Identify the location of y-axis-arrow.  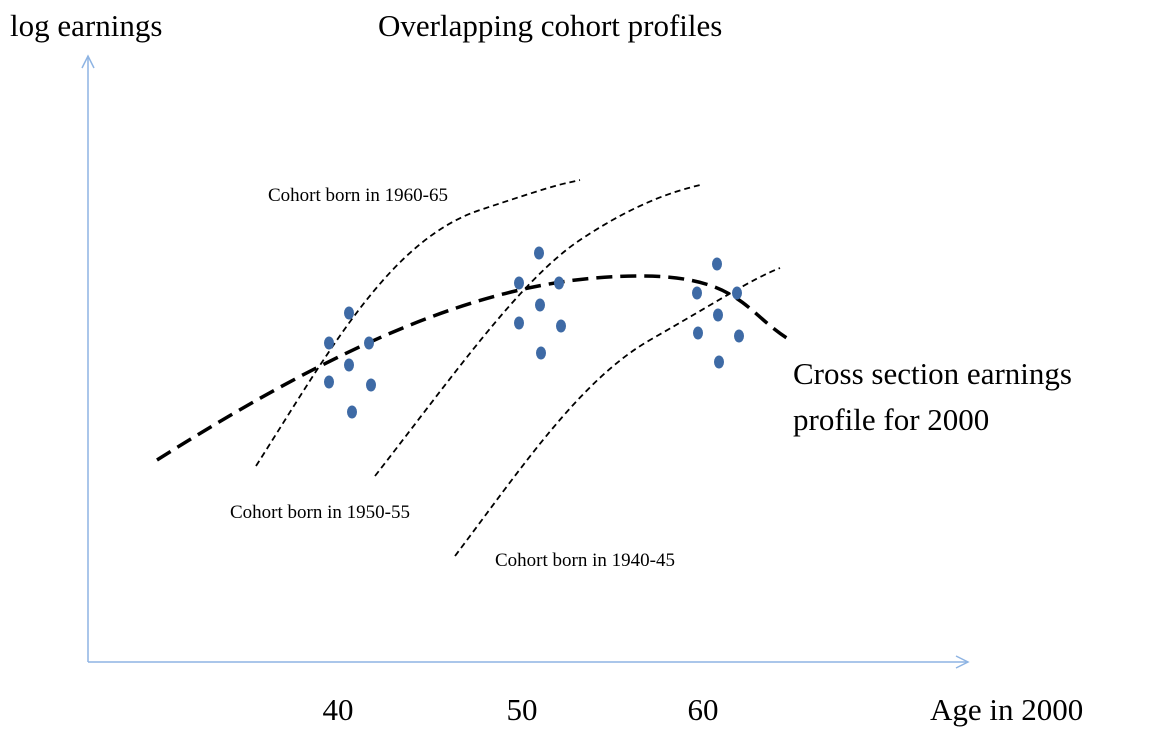
(88, 61).